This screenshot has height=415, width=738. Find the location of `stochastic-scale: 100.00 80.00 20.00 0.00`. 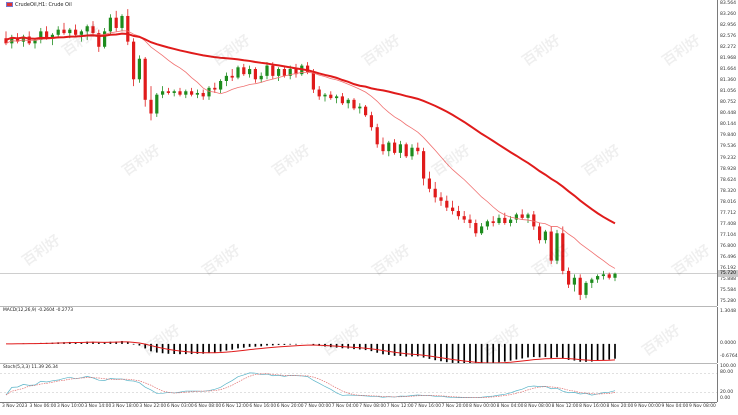

stochastic-scale: 100.00 80.00 20.00 0.00 is located at coordinates (727, 383).